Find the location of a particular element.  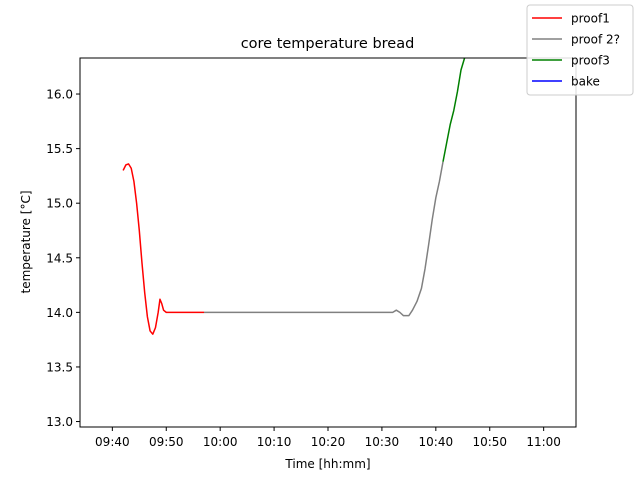

y-axis: 13.0 13.5 14.0 14.5 15.0 15.5 16.0 is located at coordinates (63, 258).